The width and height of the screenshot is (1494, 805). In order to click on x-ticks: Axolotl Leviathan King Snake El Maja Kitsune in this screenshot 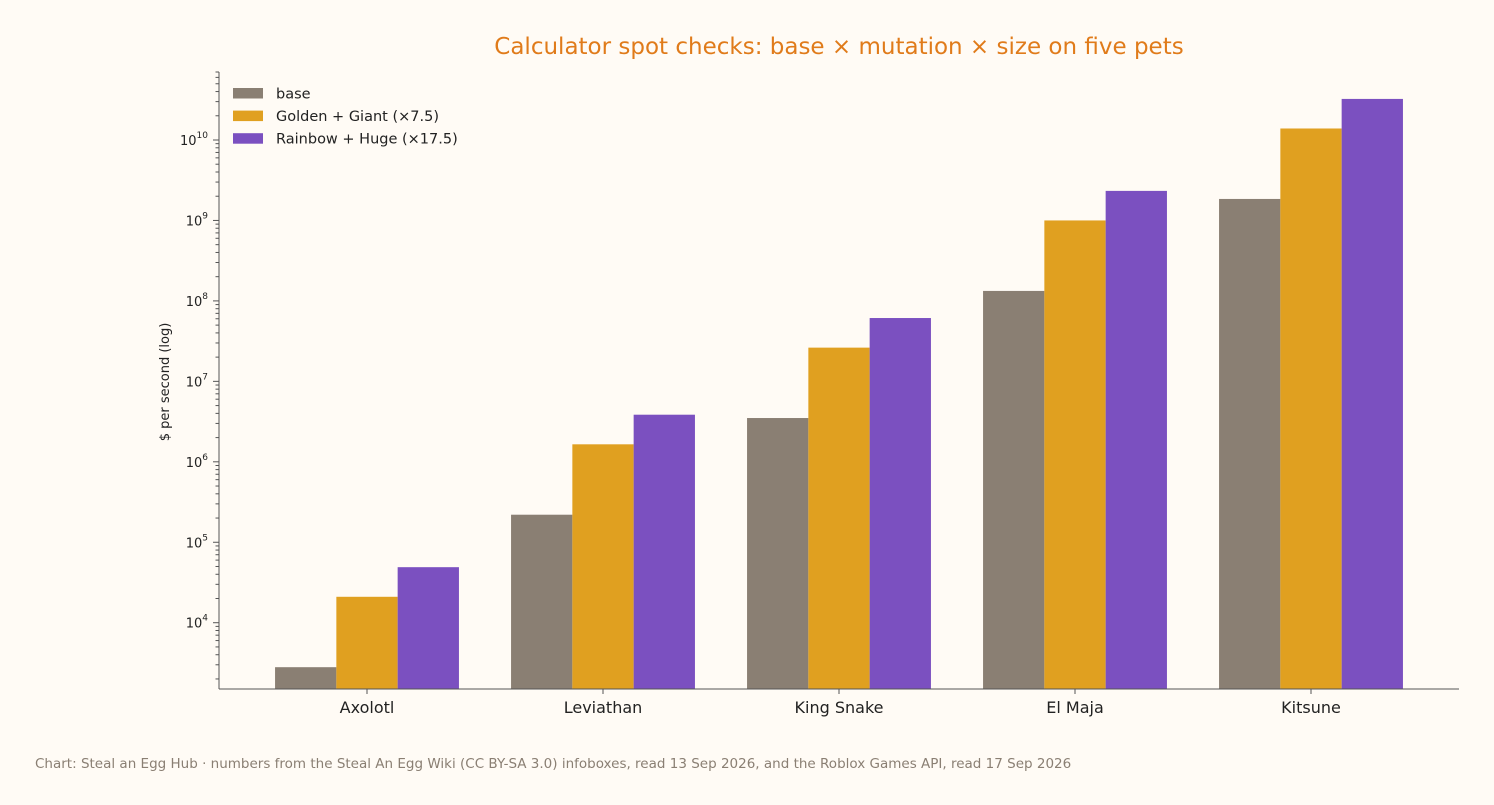, I will do `click(840, 703)`.